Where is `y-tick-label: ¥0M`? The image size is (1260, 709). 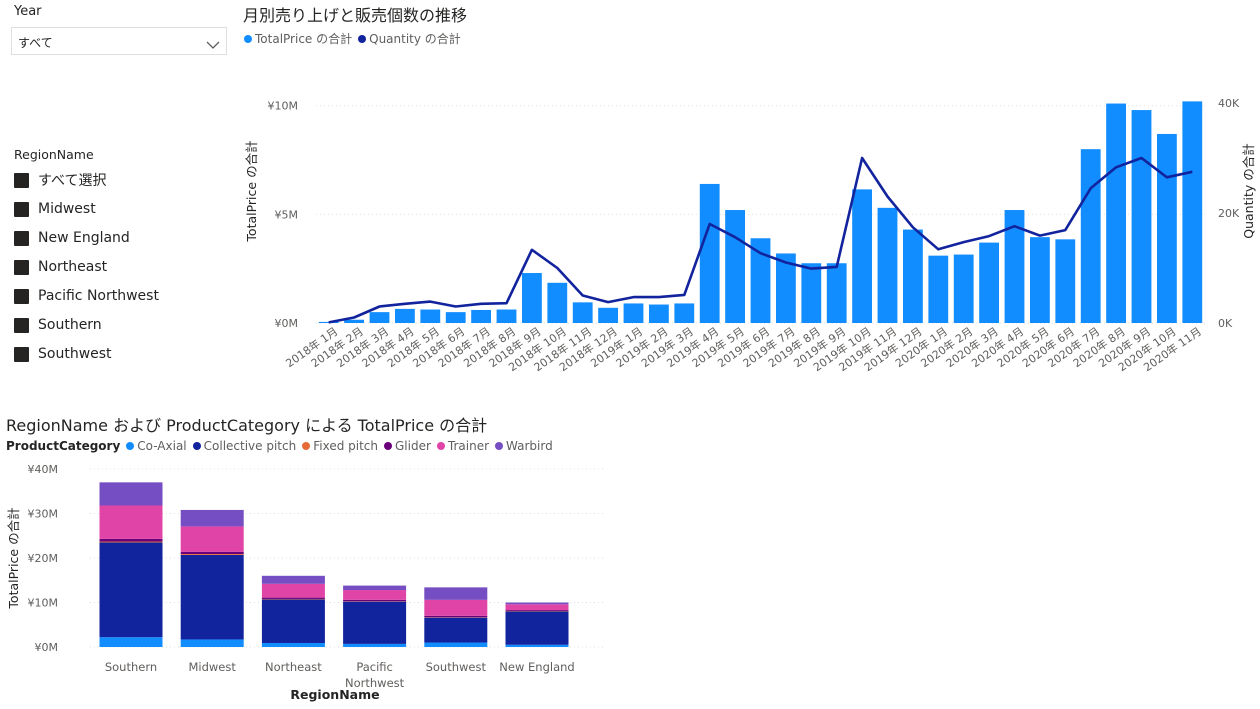
y-tick-label: ¥0M is located at coordinates (47, 647).